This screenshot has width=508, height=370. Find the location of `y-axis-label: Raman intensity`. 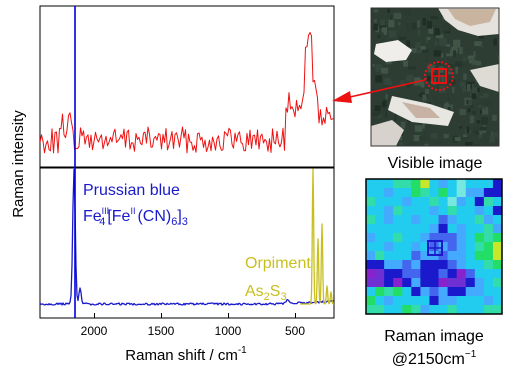

y-axis-label: Raman intensity is located at coordinates (18, 164).